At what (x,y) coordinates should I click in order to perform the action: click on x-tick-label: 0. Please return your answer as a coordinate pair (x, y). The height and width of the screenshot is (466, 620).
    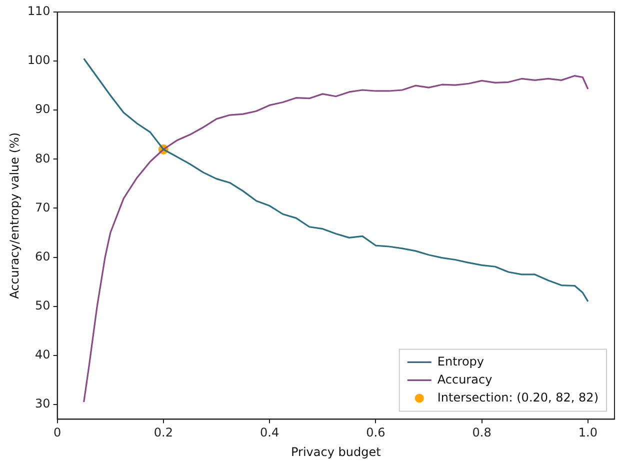
    Looking at the image, I should click on (57, 433).